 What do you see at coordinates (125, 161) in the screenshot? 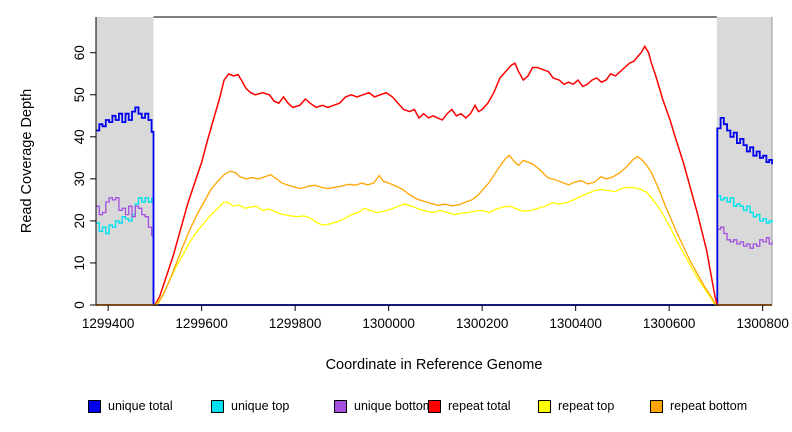
I see `unique-mapping-region-left` at bounding box center [125, 161].